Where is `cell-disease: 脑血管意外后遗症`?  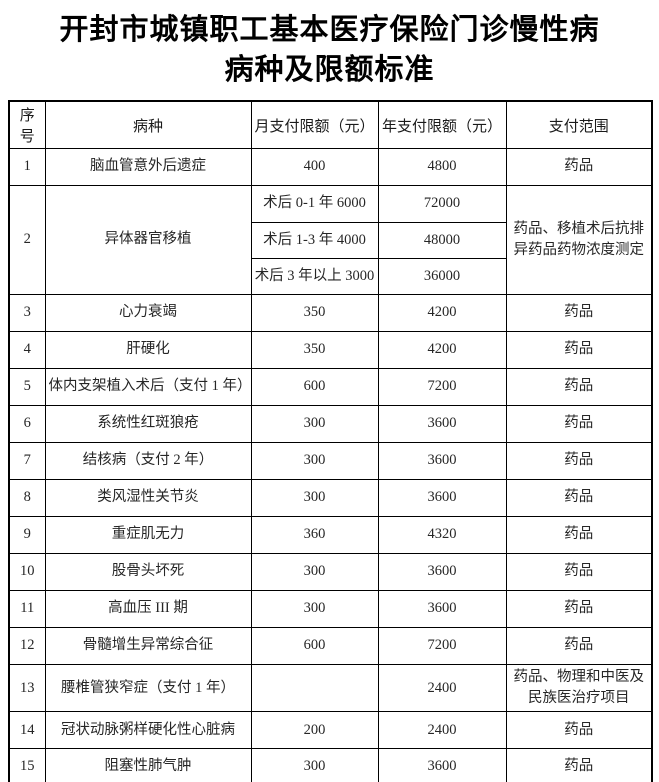
cell-disease: 脑血管意外后遗症 is located at coordinates (148, 167).